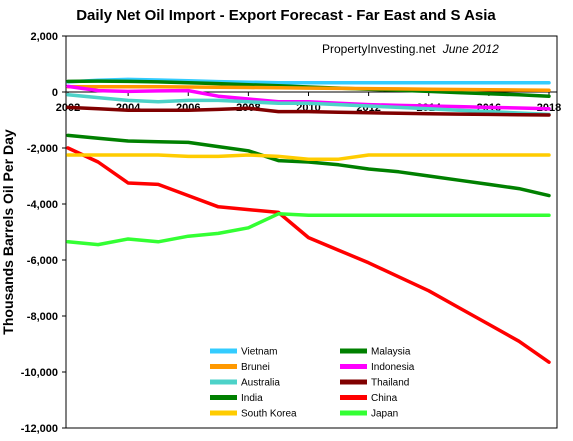  I want to click on series-line-south-korea, so click(308, 157).